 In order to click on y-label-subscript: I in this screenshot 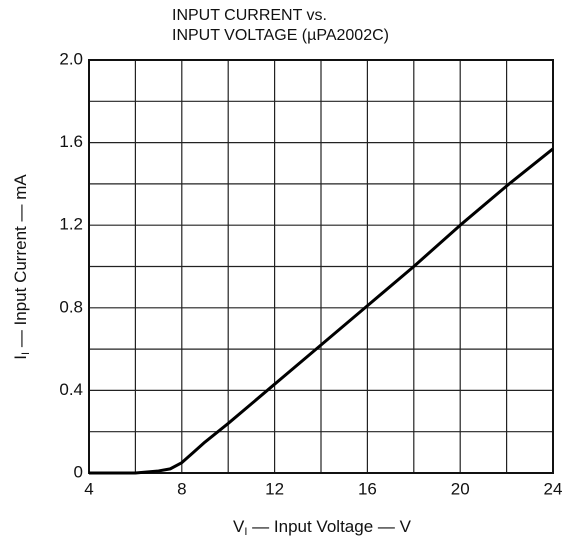, I will do `click(26, 353)`.